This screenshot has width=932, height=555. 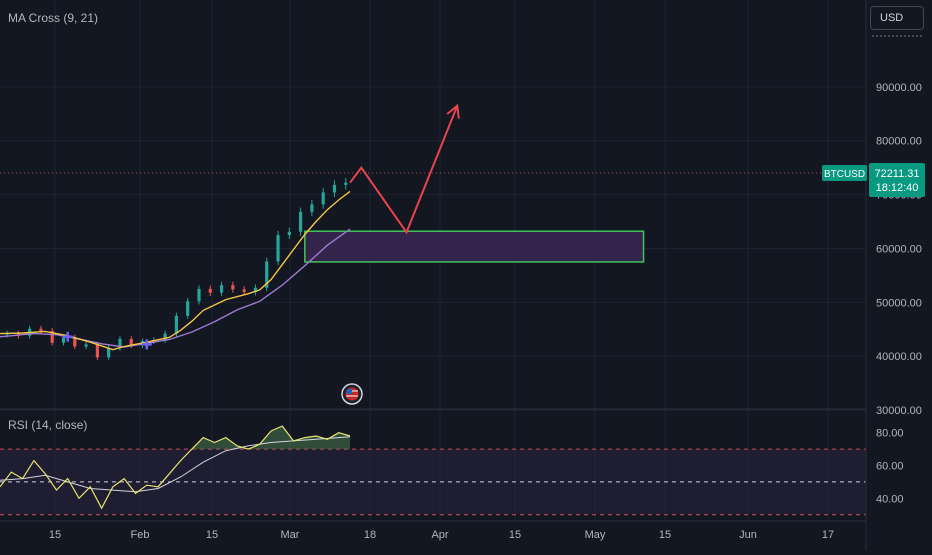 I want to click on last-price-value: 72211.31, so click(x=896, y=174).